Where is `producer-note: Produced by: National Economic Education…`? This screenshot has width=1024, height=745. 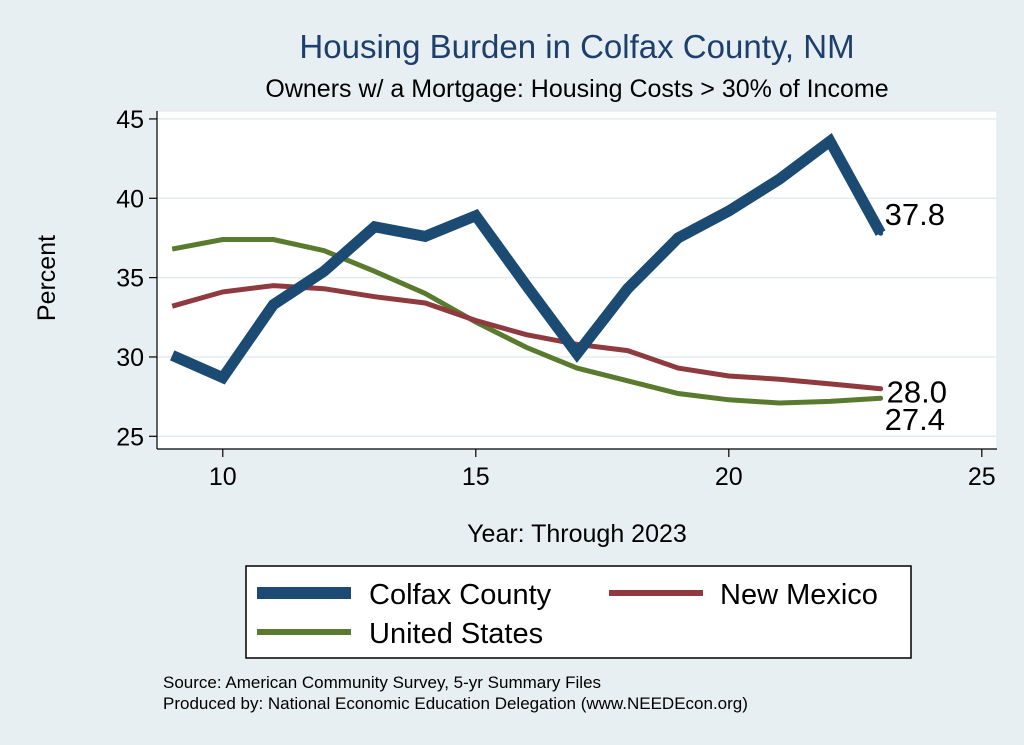
producer-note: Produced by: National Economic Education… is located at coordinates (455, 703).